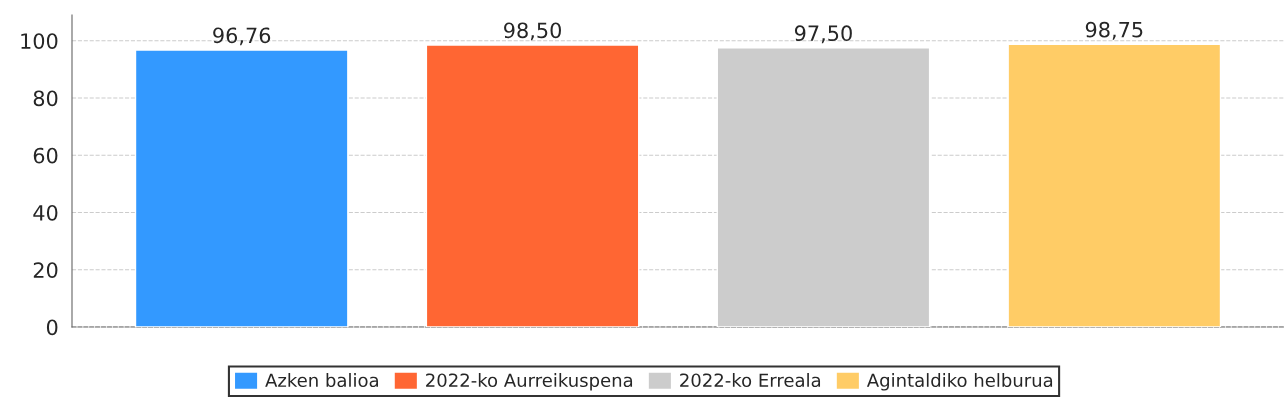 This screenshot has height=403, width=1284. What do you see at coordinates (823, 34) in the screenshot?
I see `data-label: 97,50` at bounding box center [823, 34].